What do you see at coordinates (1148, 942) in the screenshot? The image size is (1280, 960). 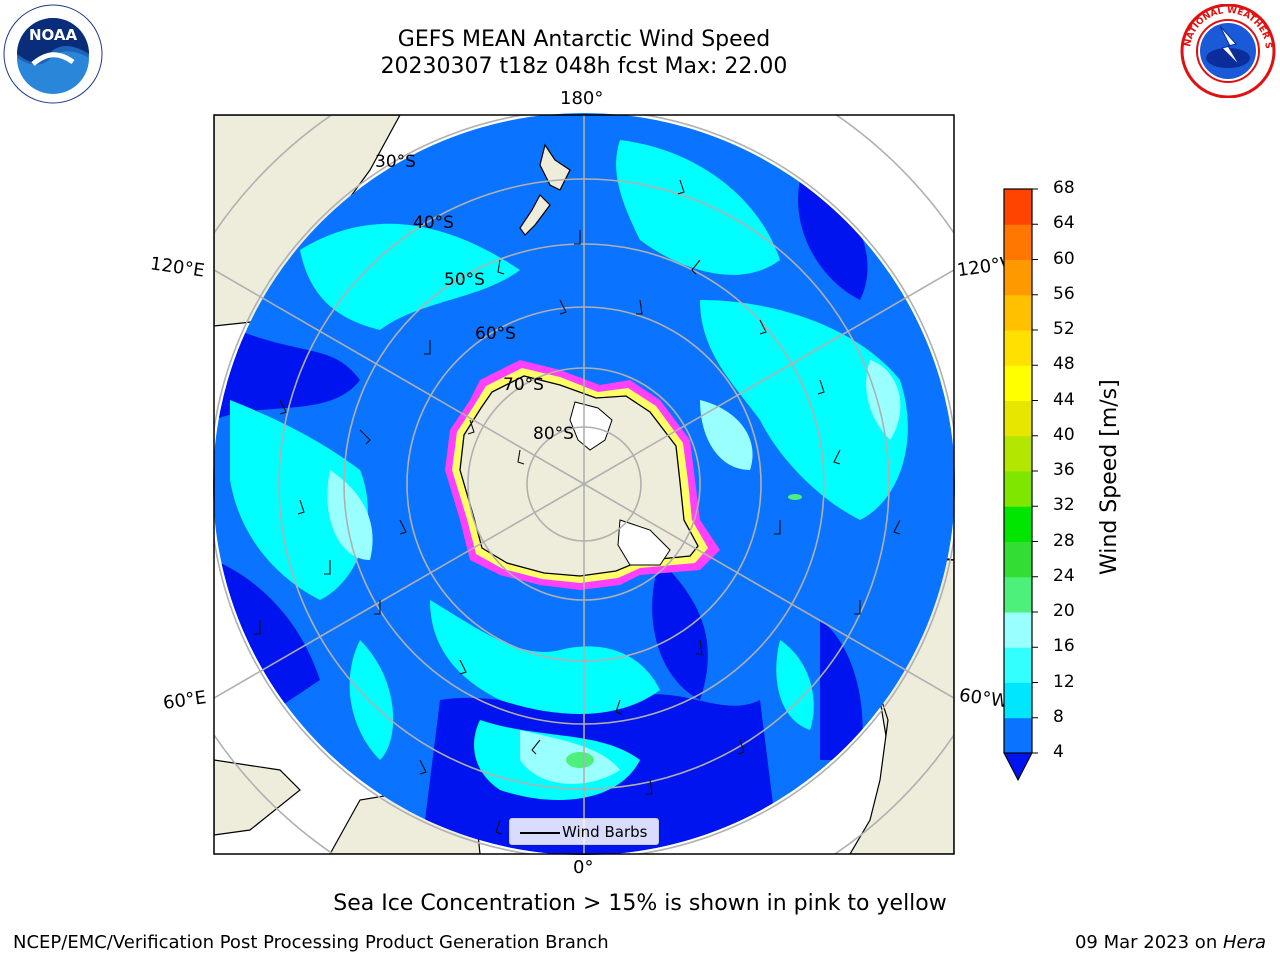 I see `footer-date-text: 09 Mar 2023 on` at bounding box center [1148, 942].